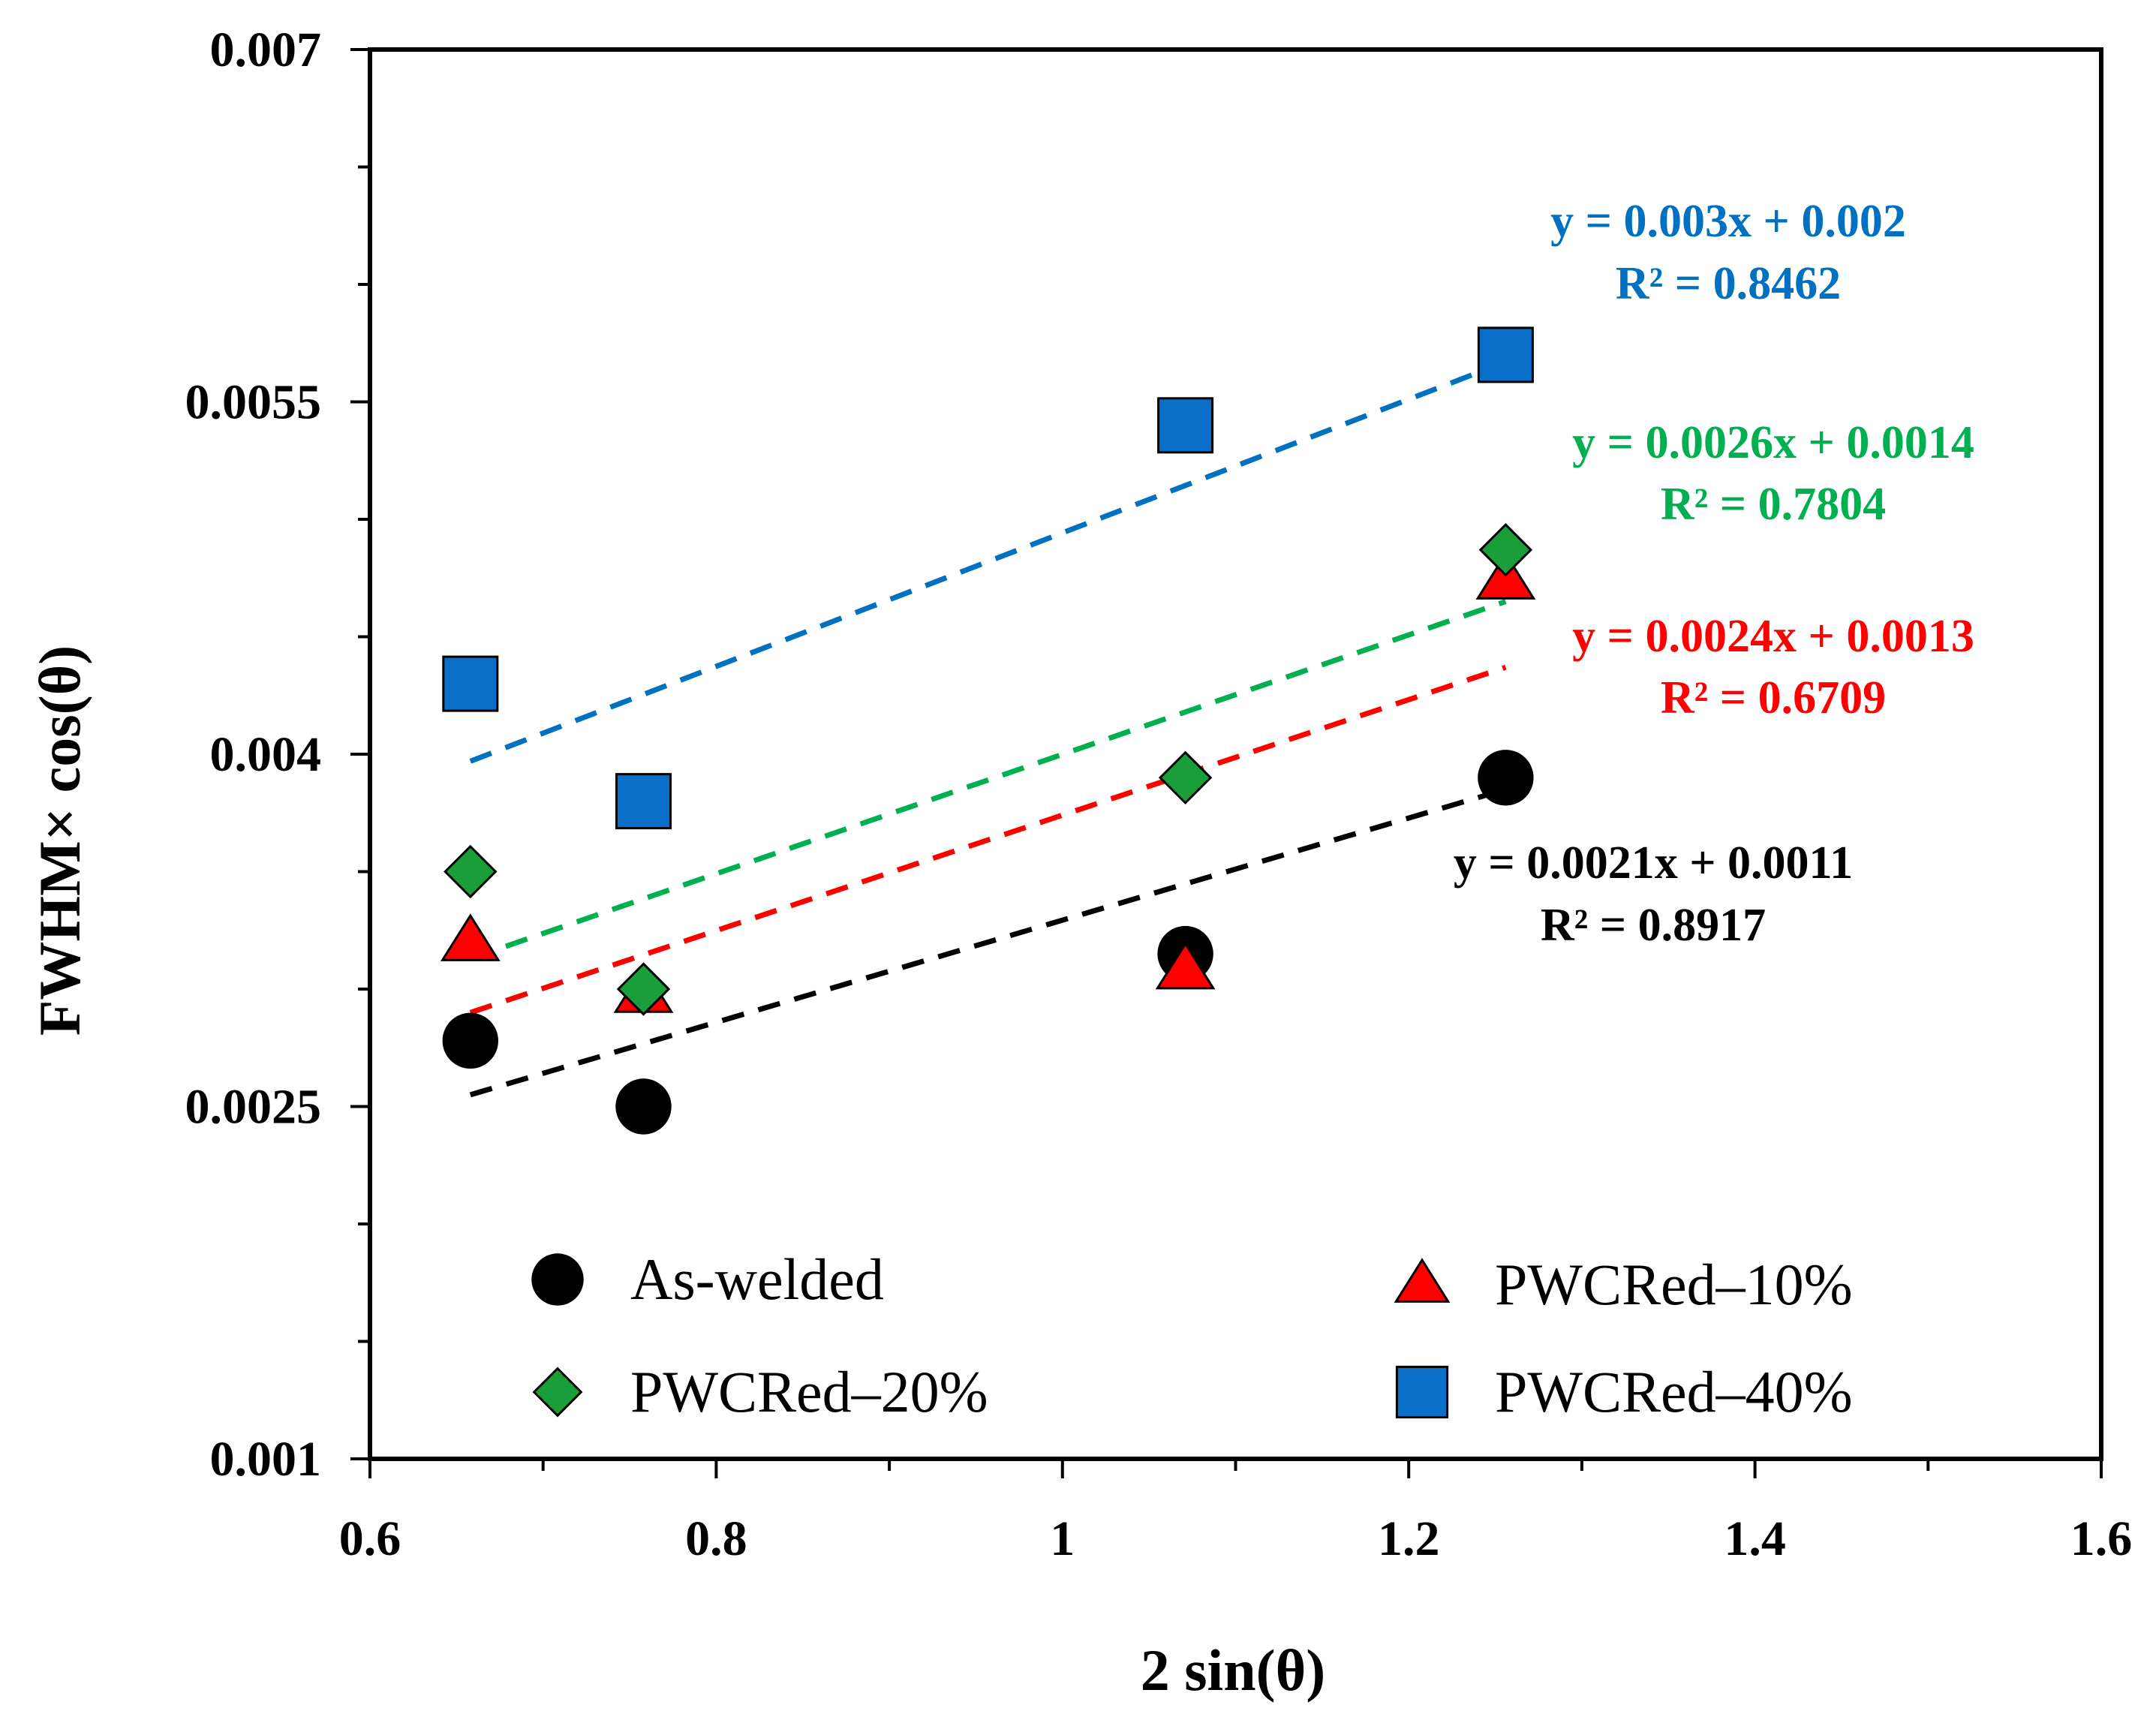 The image size is (2156, 1717). I want to click on trendline-equation: y = 0.0024x + 0.0013, so click(1773, 636).